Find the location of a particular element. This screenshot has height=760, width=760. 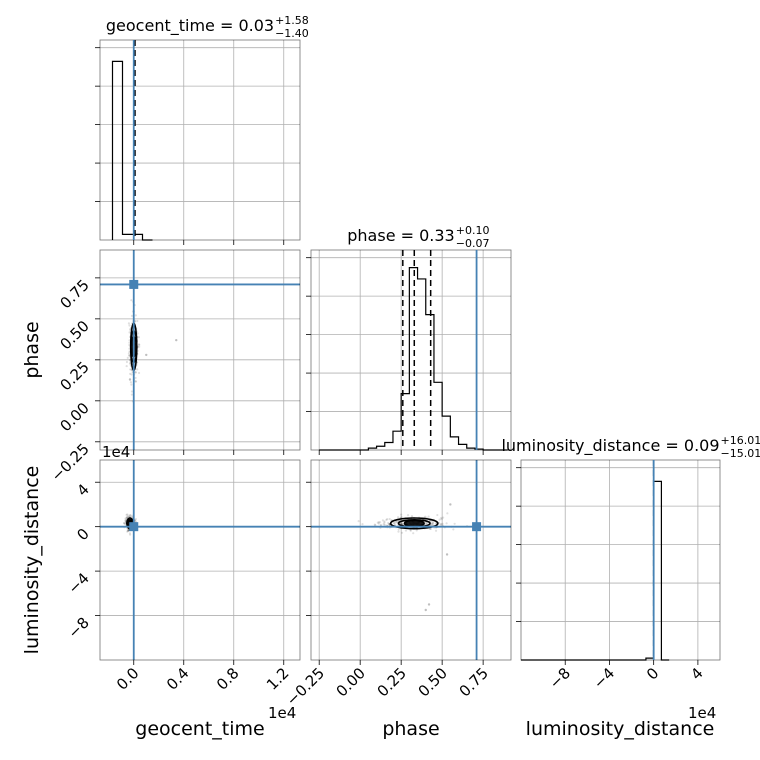

pair-geocent_time-phase-marks is located at coordinates (200, 350).